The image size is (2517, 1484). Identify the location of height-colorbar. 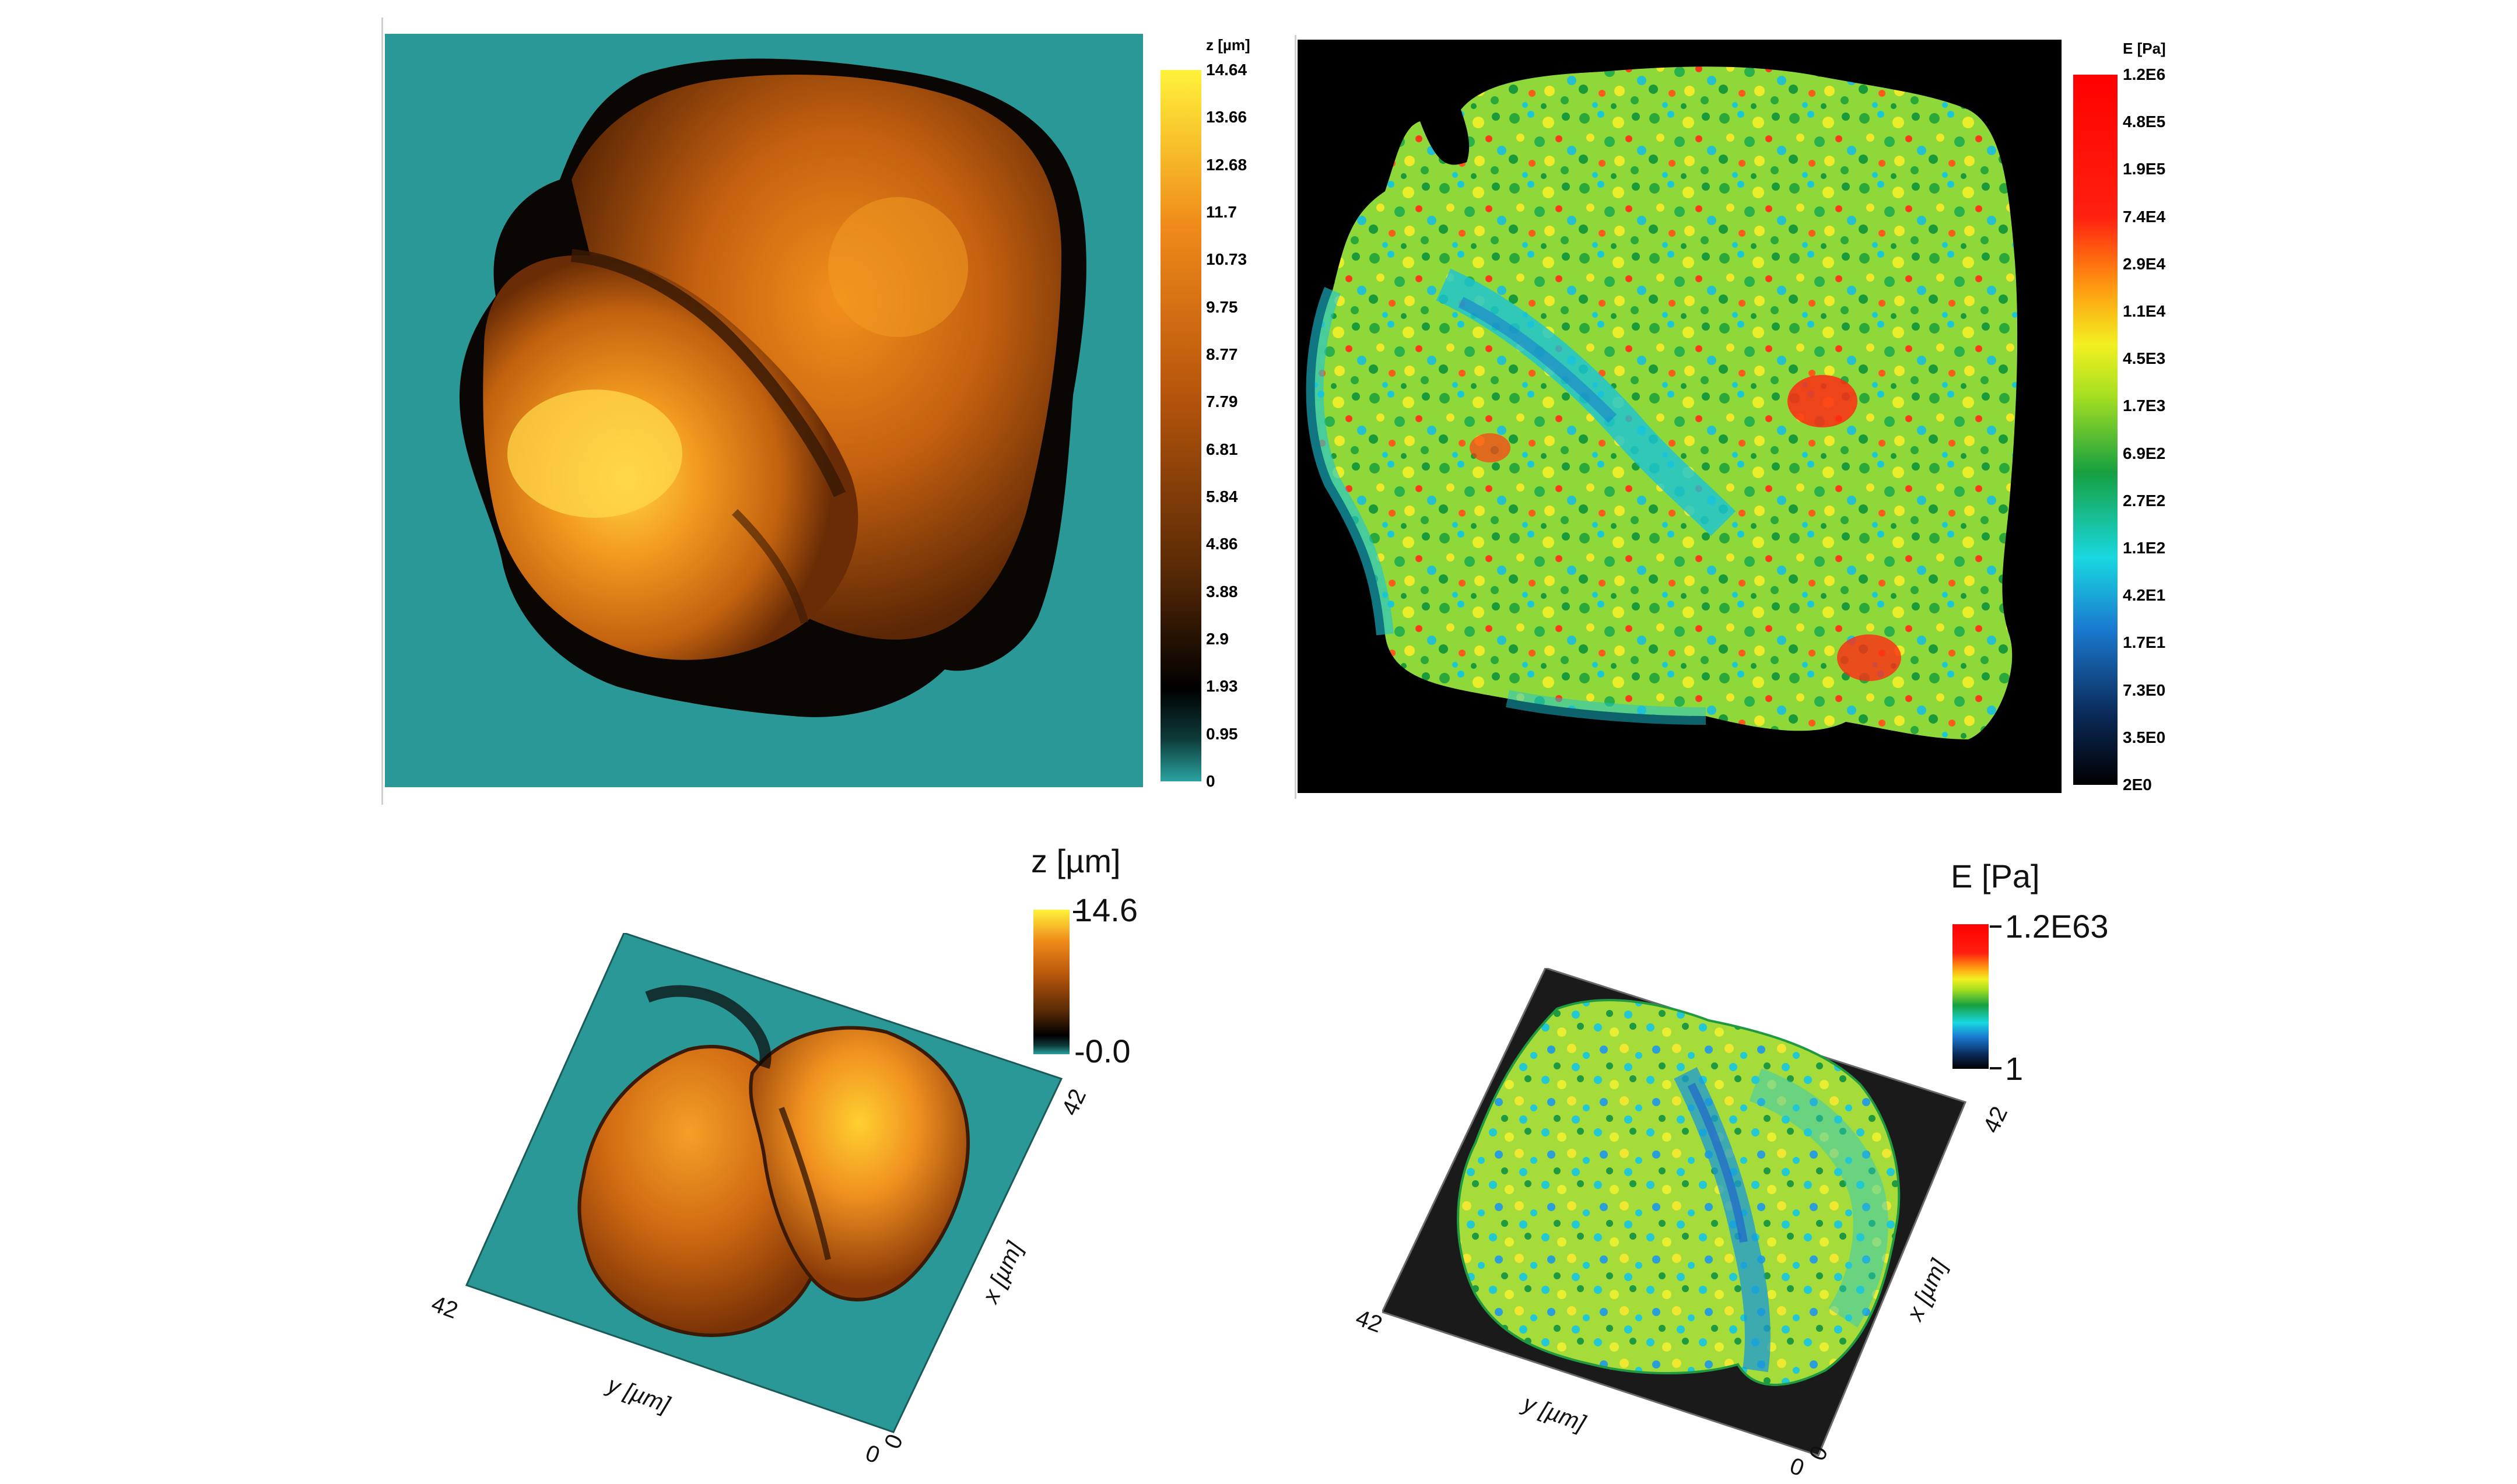
(1181, 426).